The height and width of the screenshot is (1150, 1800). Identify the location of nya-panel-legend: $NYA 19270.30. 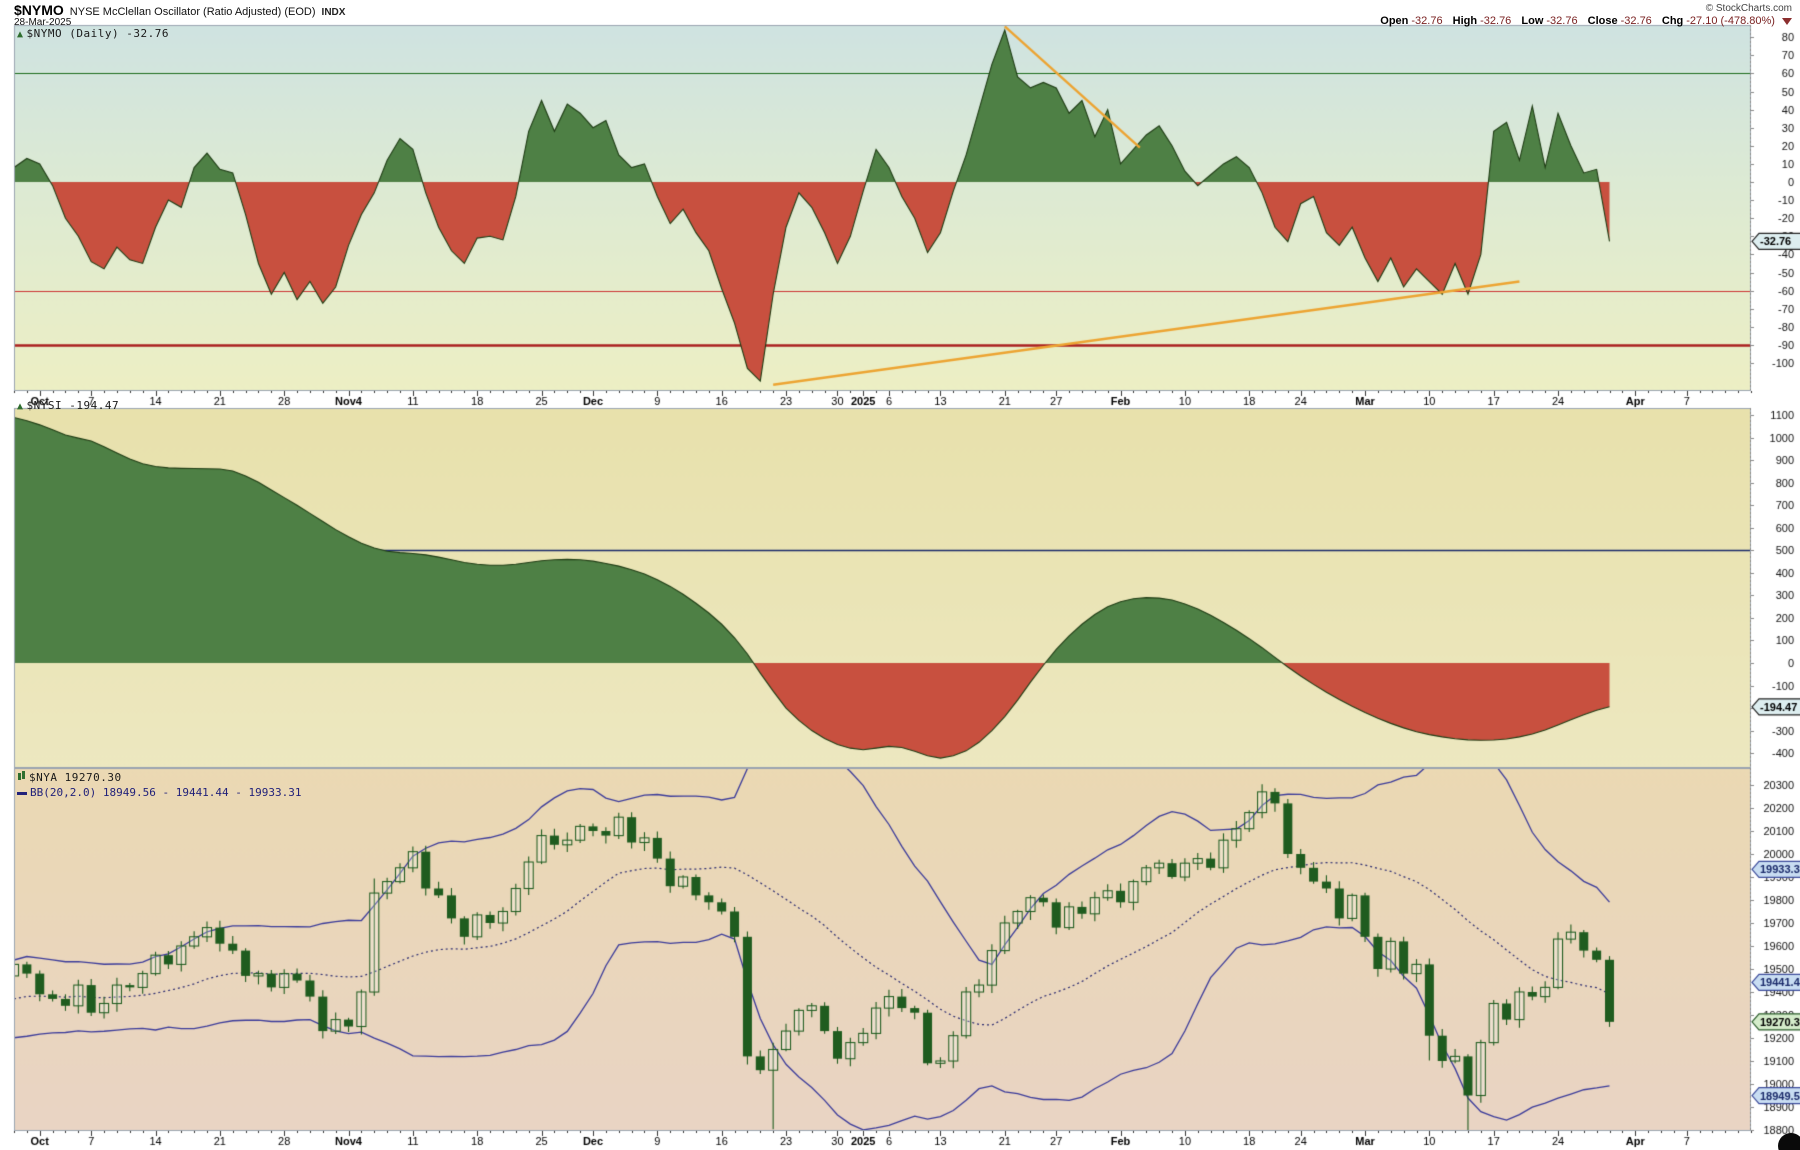
(69, 777).